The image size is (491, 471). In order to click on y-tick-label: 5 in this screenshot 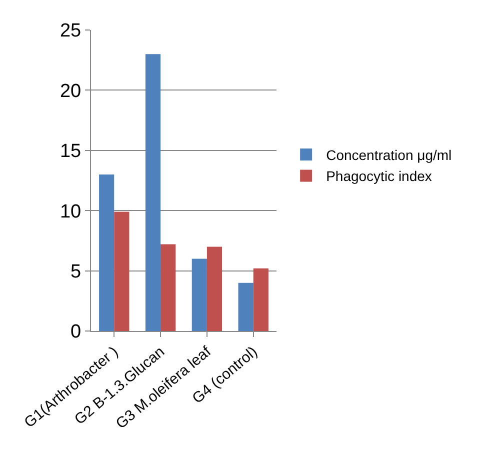, I will do `click(76, 271)`.